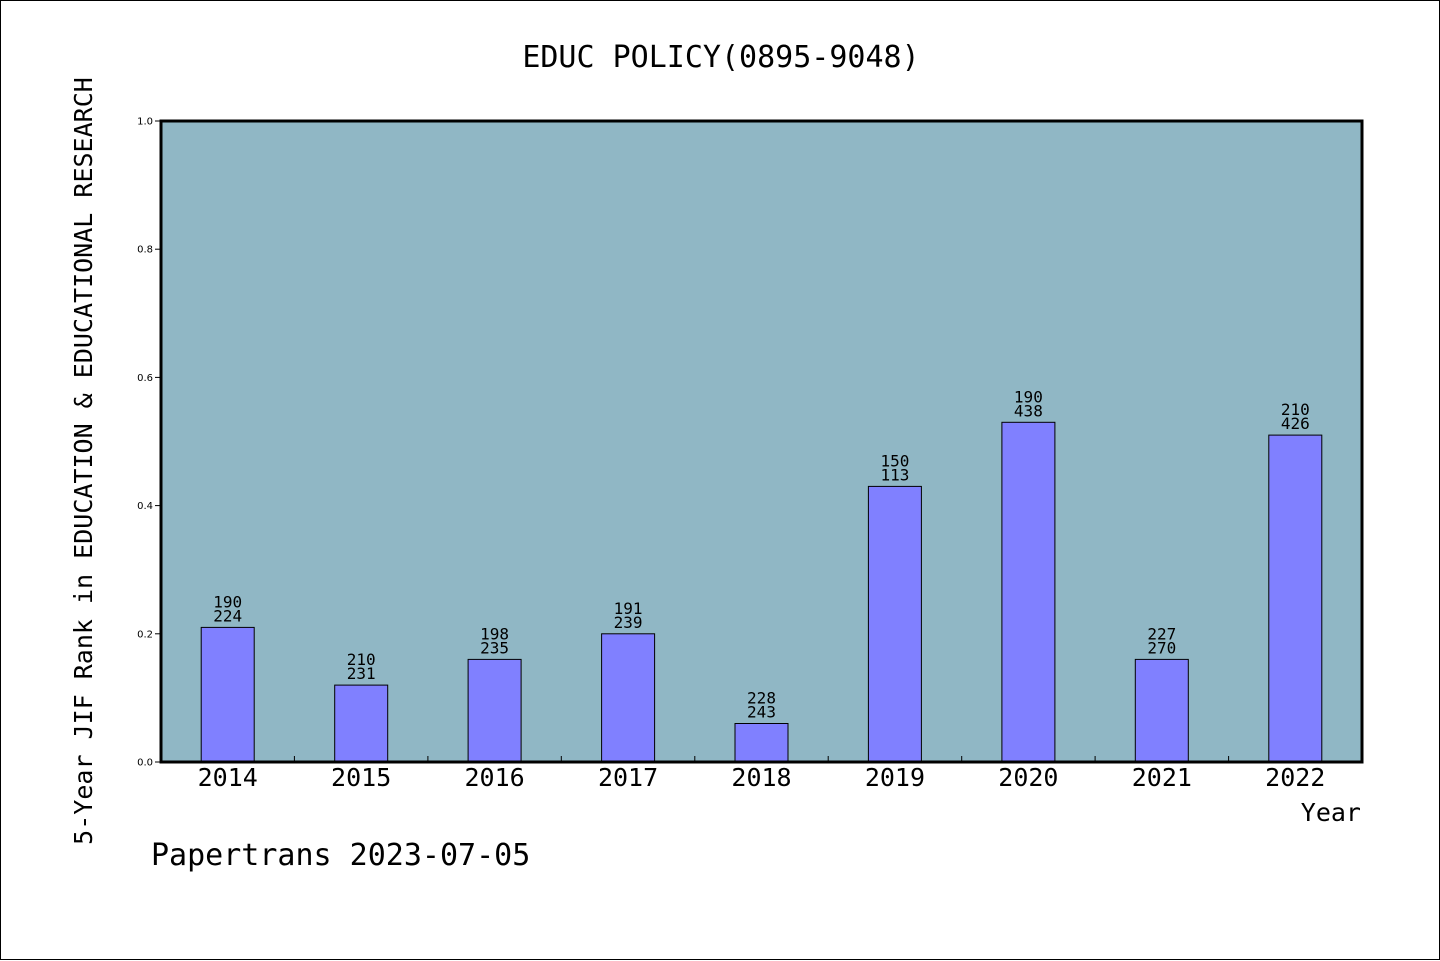  Describe the element at coordinates (494, 647) in the screenshot. I see `data-label-bottom-2016: 235` at that location.